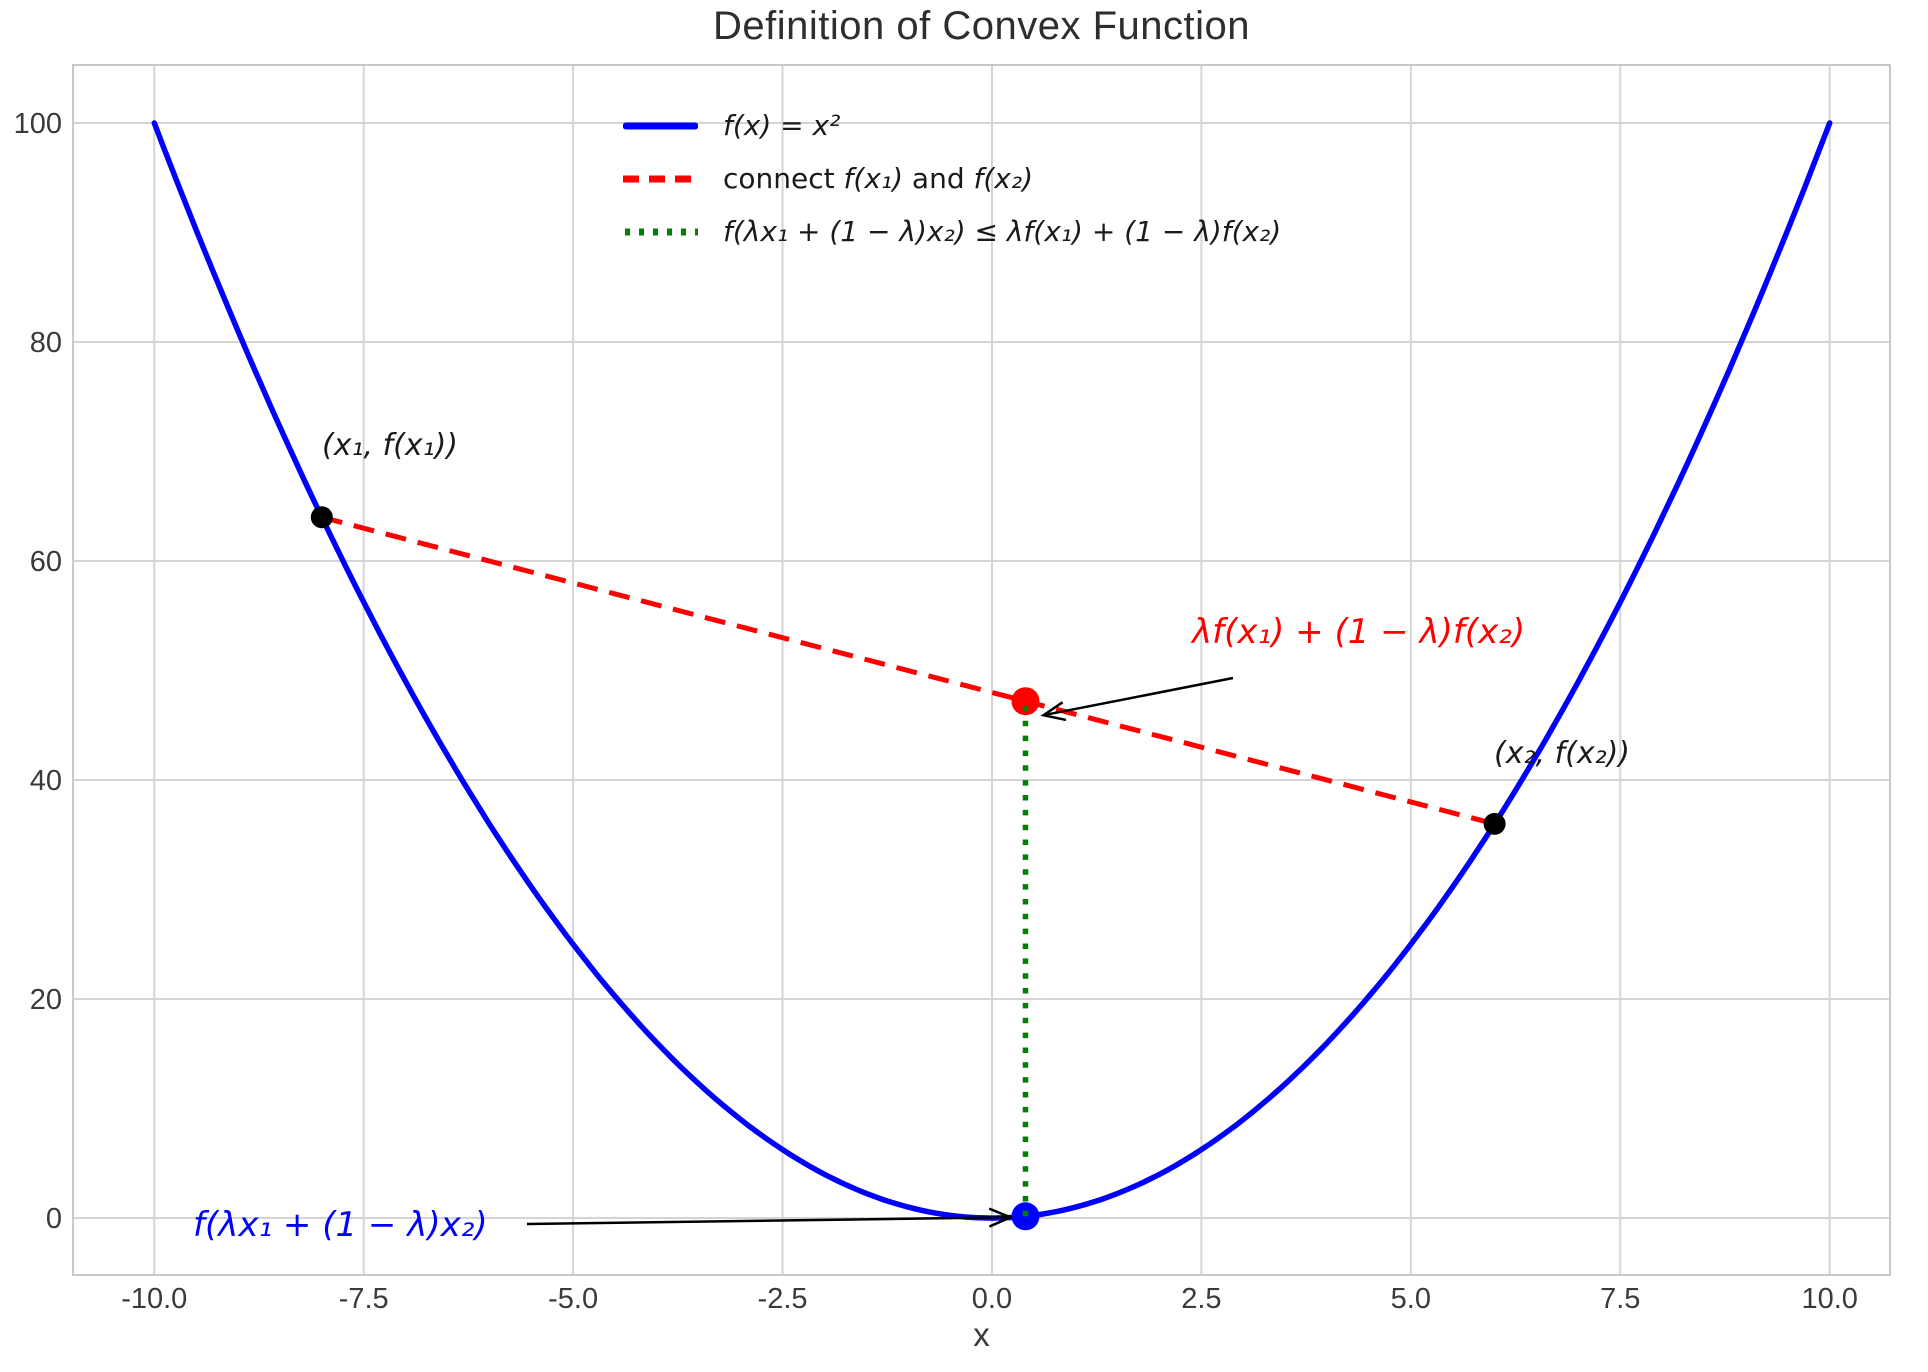  Describe the element at coordinates (952, 125) in the screenshot. I see `legend-row-curve: f(x) = x²` at that location.